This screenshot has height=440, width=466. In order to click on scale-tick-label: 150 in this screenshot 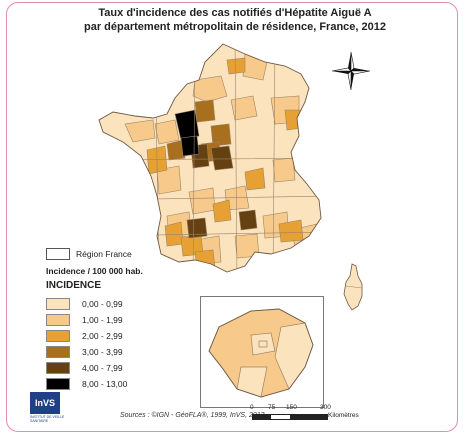, I will do `click(291, 407)`.